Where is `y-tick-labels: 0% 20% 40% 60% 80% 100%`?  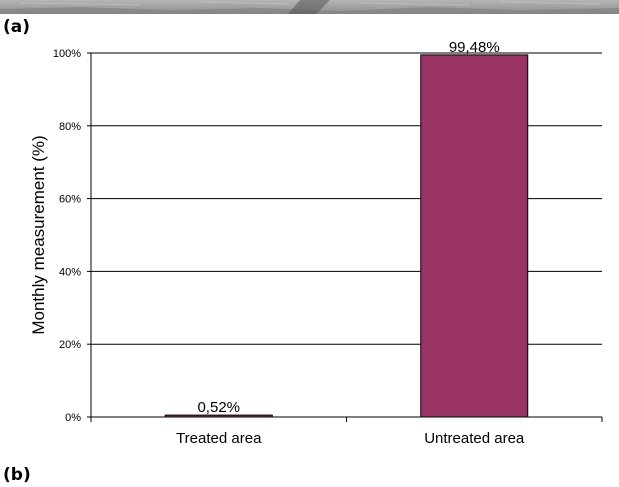 y-tick-labels: 0% 20% 40% 60% 80% 100% is located at coordinates (67, 236).